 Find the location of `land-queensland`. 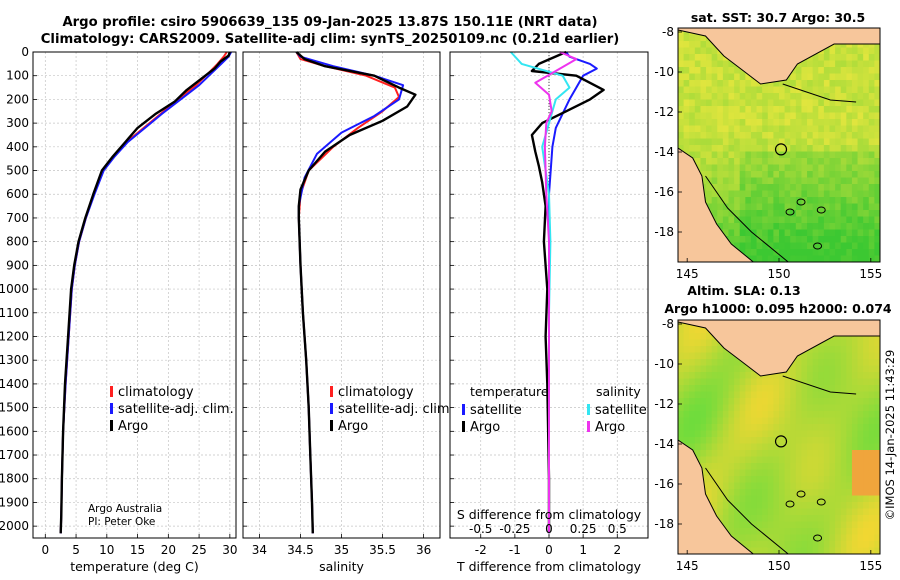

land-queensland is located at coordinates (716, 496).